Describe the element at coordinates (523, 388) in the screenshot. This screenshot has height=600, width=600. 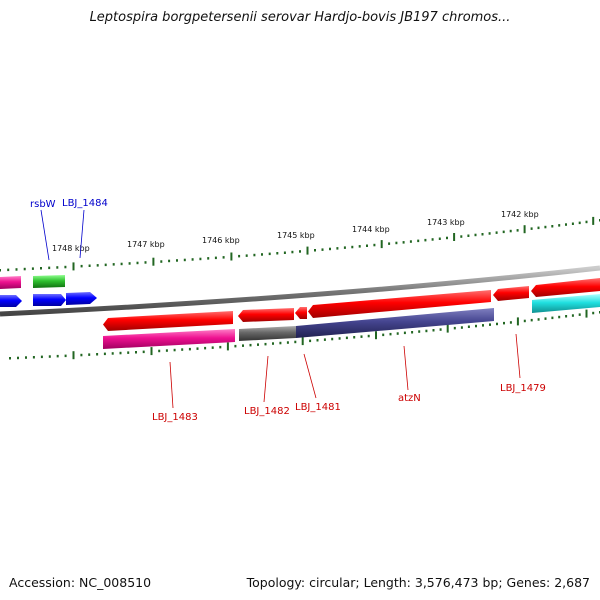
I see `gene-label-lbj1479: LBJ_1479` at that location.